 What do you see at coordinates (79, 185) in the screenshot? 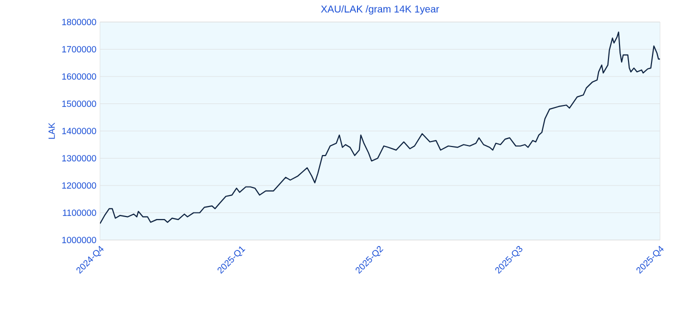
I see `y-tick-label: 1200000` at bounding box center [79, 185].